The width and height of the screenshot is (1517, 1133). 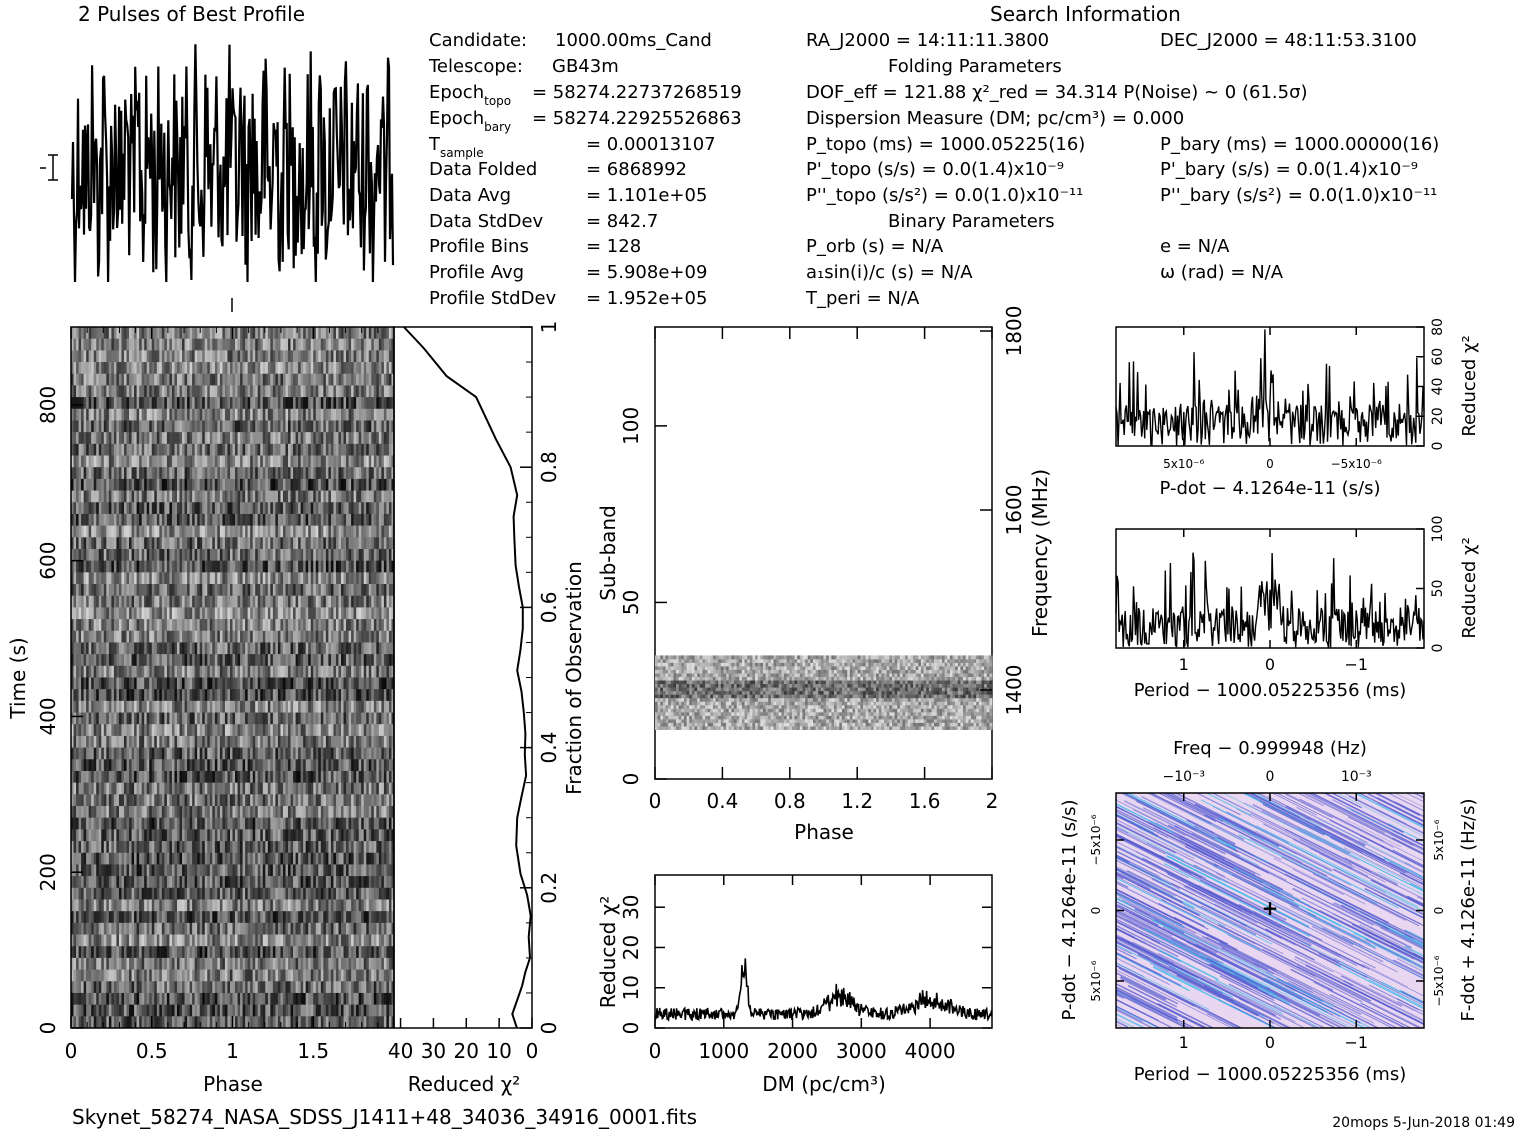 What do you see at coordinates (1438, 357) in the screenshot?
I see `ytick-right-label: 60` at bounding box center [1438, 357].